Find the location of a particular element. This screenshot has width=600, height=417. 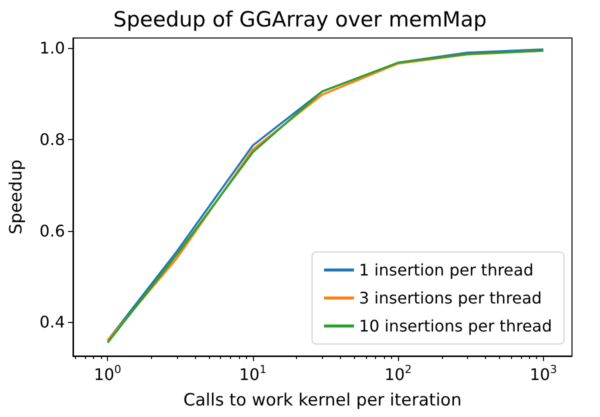

y-tick-label: 0.6 is located at coordinates (52, 230).